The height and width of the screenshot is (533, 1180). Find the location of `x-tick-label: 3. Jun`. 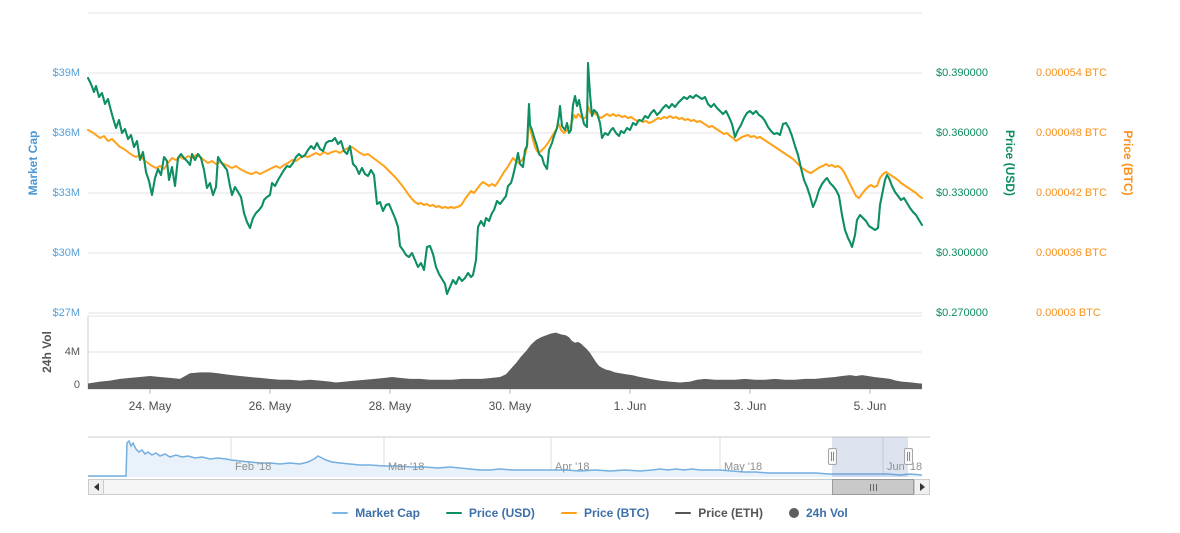

x-tick-label: 3. Jun is located at coordinates (750, 406).